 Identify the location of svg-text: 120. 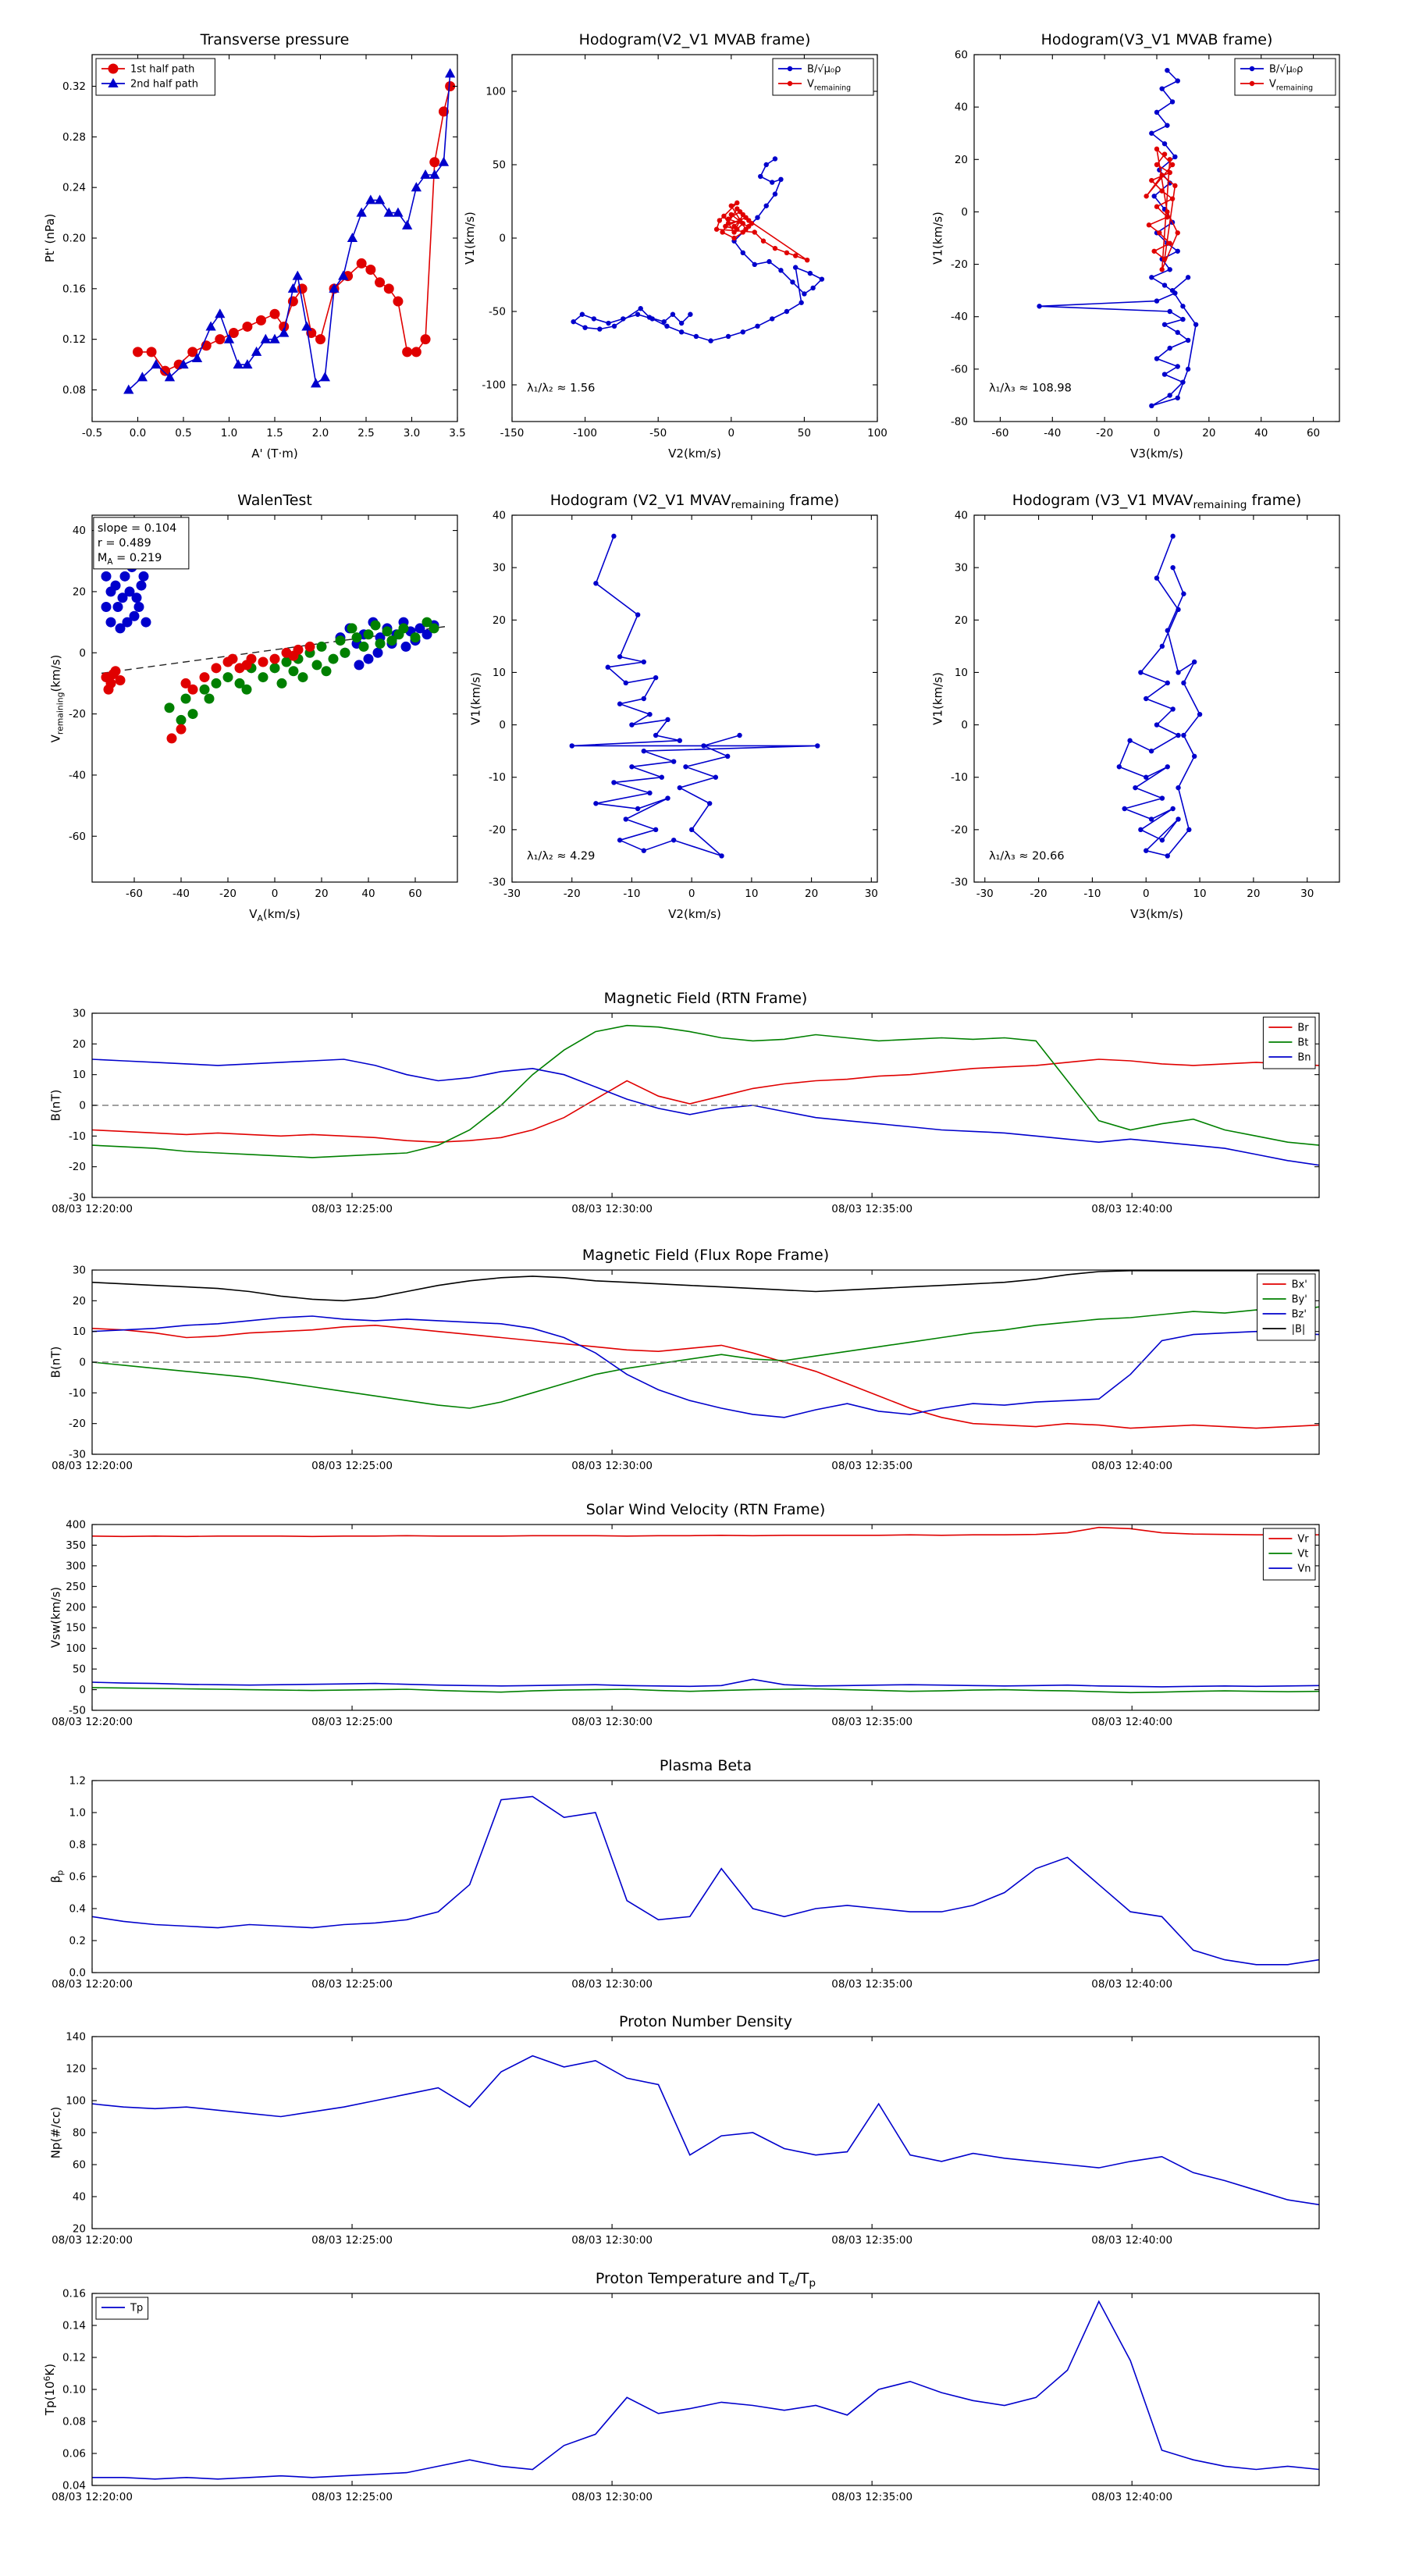
(76, 2069).